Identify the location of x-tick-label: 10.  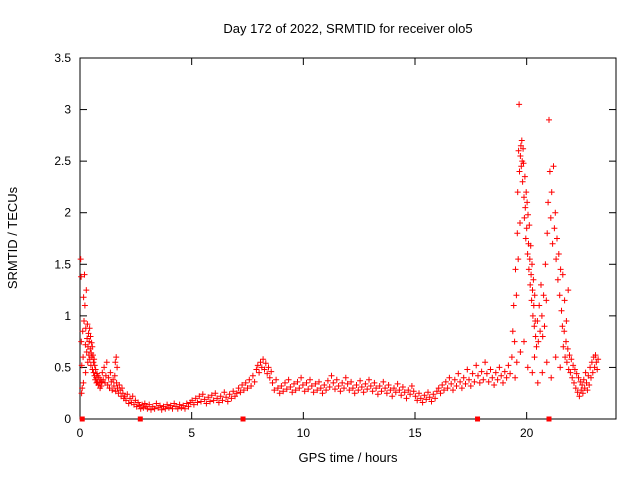
(304, 433).